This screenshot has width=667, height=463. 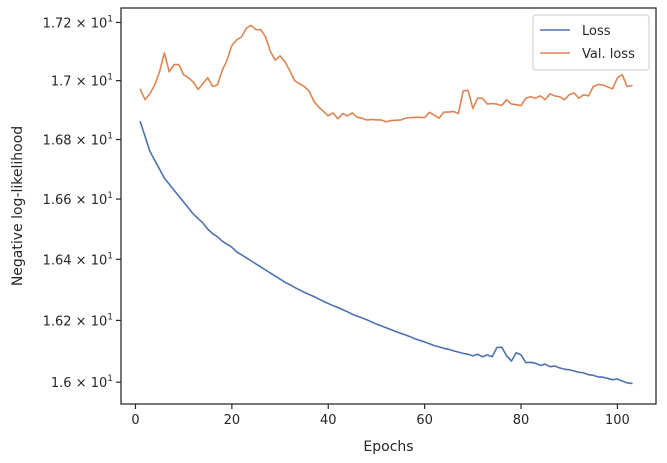 I want to click on legend-box, so click(x=591, y=42).